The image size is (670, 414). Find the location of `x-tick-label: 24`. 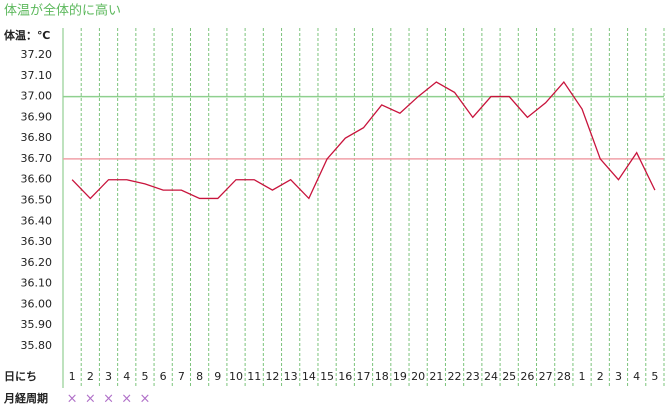

x-tick-label: 24 is located at coordinates (491, 376).